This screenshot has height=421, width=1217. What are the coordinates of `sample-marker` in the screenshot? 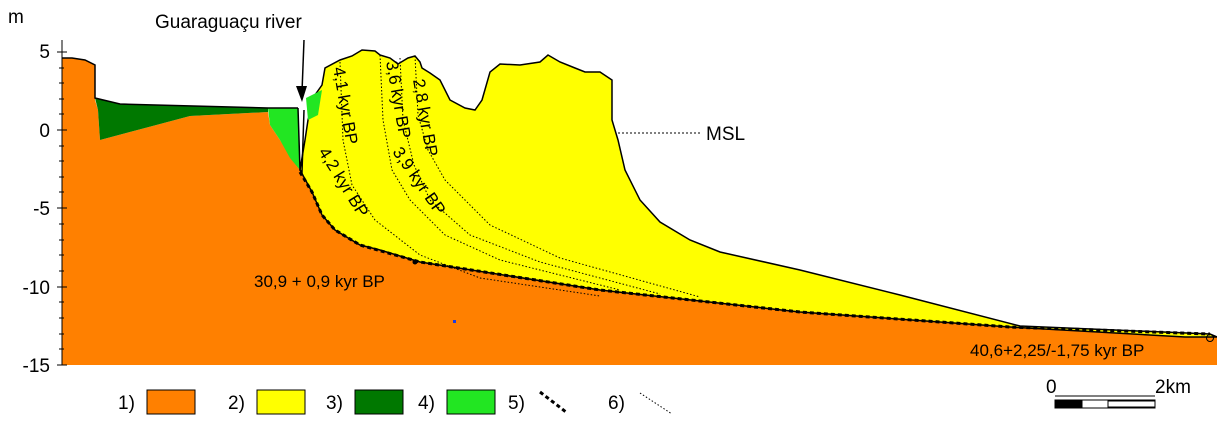 It's located at (454, 321).